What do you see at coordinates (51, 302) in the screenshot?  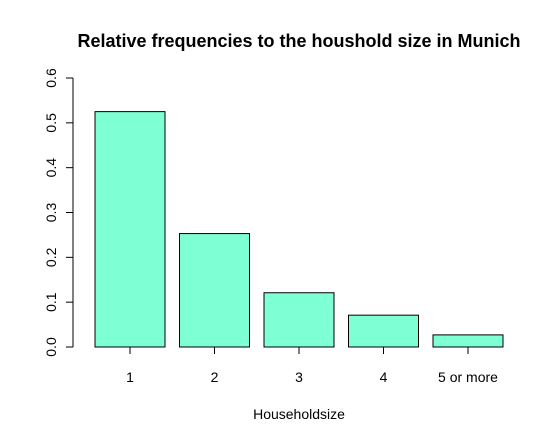 I see `y-tick-label: 0.1` at bounding box center [51, 302].